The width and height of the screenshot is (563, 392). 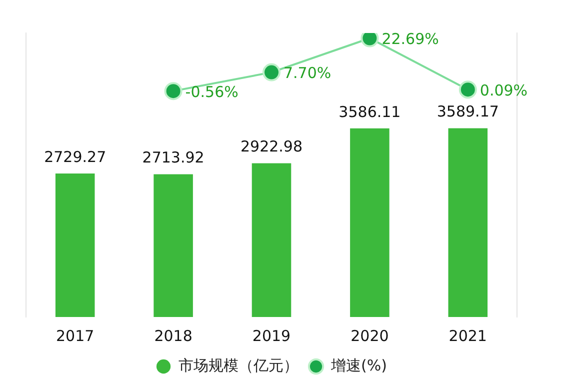 What do you see at coordinates (75, 335) in the screenshot?
I see `x-tick-label: 2017` at bounding box center [75, 335].